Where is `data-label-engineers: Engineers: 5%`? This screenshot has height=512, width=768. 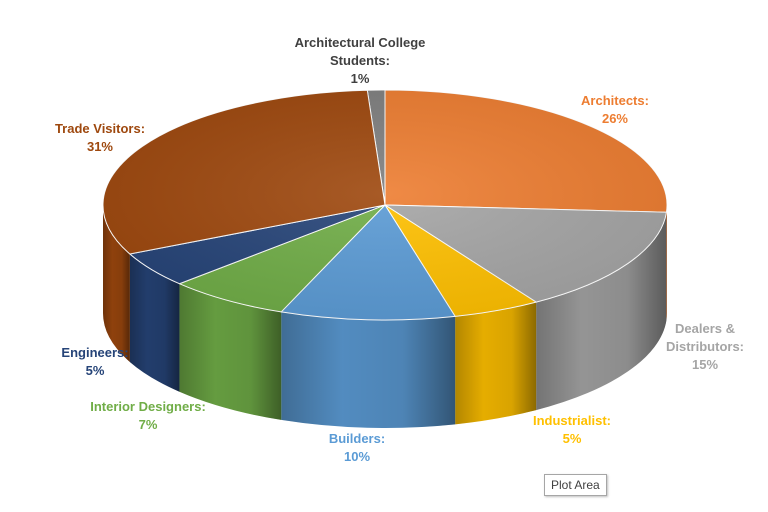 data-label-engineers: Engineers: 5% is located at coordinates (94, 362).